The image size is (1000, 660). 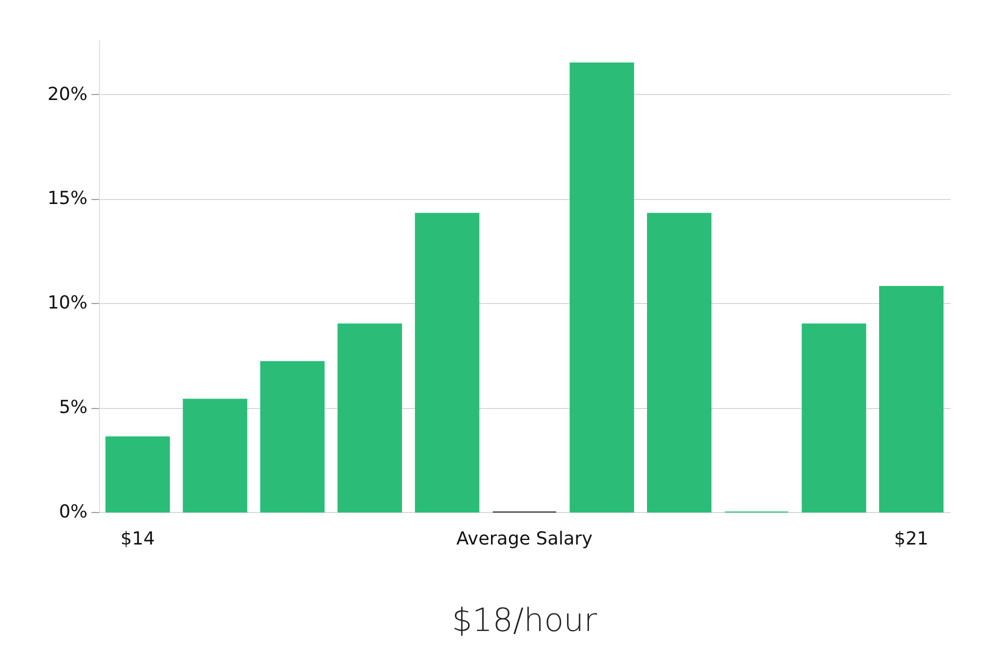 What do you see at coordinates (67, 199) in the screenshot?
I see `y-tick-label: 15%` at bounding box center [67, 199].